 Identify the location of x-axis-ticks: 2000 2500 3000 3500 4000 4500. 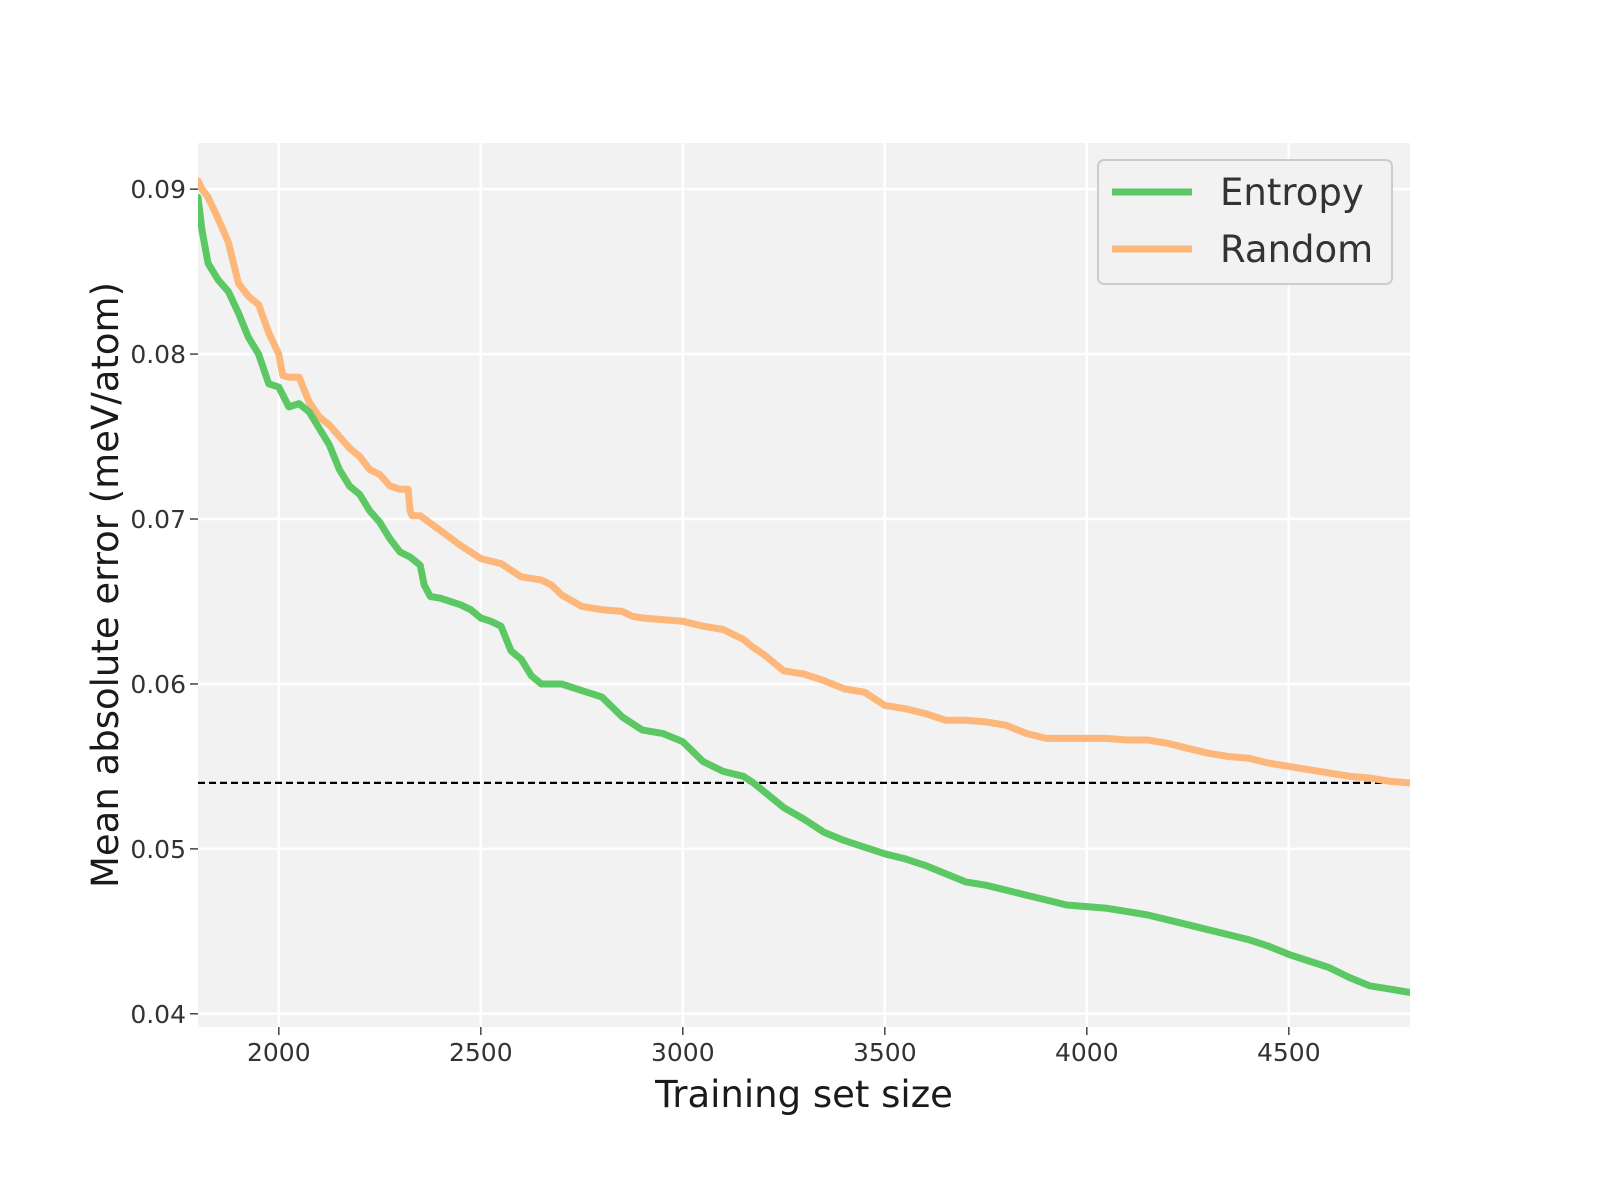
(784, 1047).